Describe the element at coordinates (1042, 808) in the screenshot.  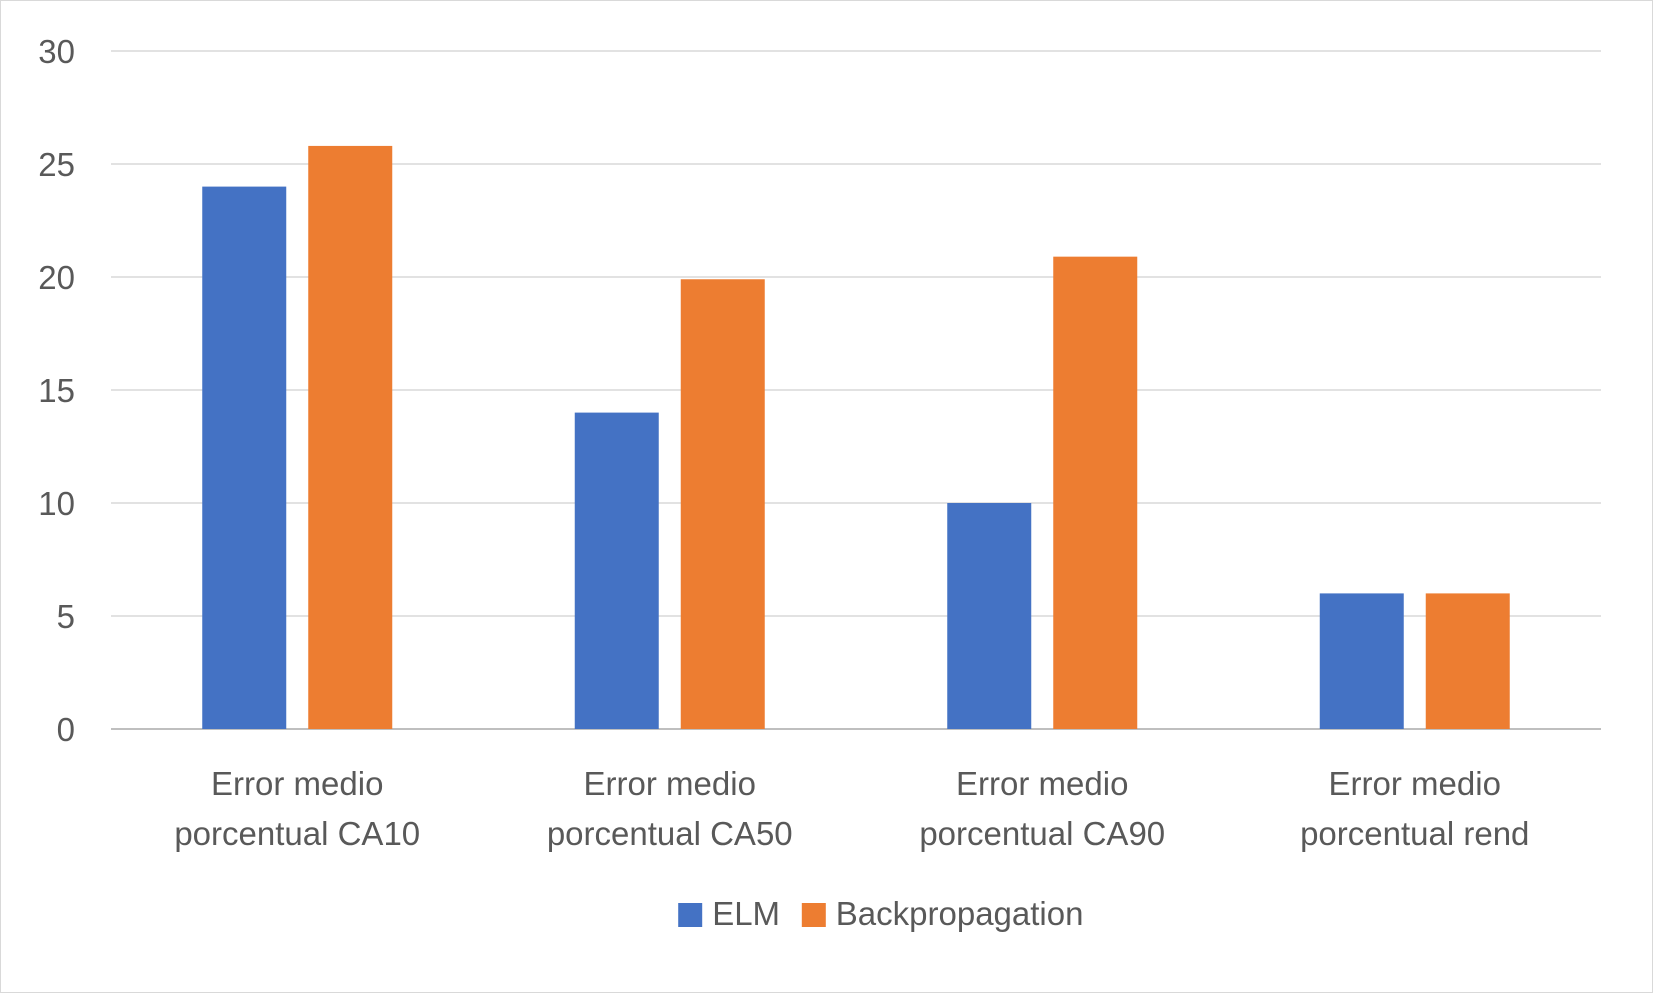
I see `x-category-label: Error medio porcentual CA90` at that location.